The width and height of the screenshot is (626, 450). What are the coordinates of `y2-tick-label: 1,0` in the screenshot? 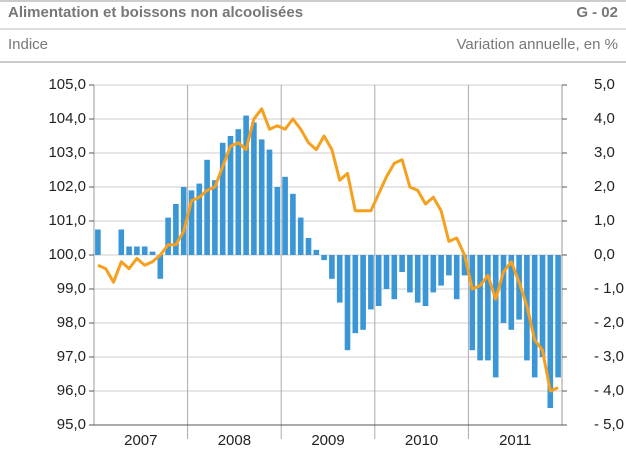 It's located at (604, 220).